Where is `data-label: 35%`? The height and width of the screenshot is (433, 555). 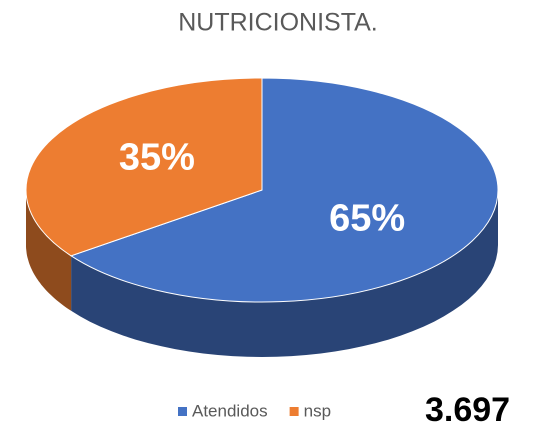
data-label: 35% is located at coordinates (157, 158).